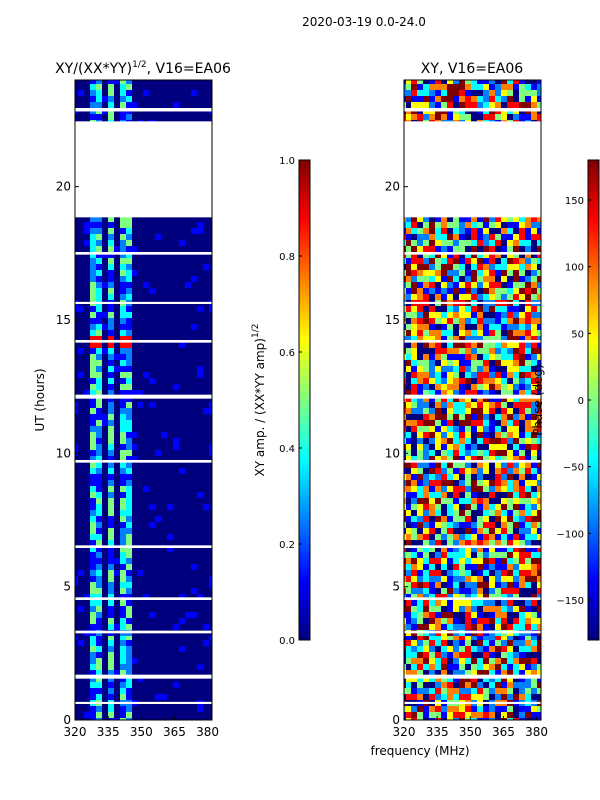 The image size is (600, 800). Describe the element at coordinates (392, 320) in the screenshot. I see `phase-ytick-label: 15` at that location.